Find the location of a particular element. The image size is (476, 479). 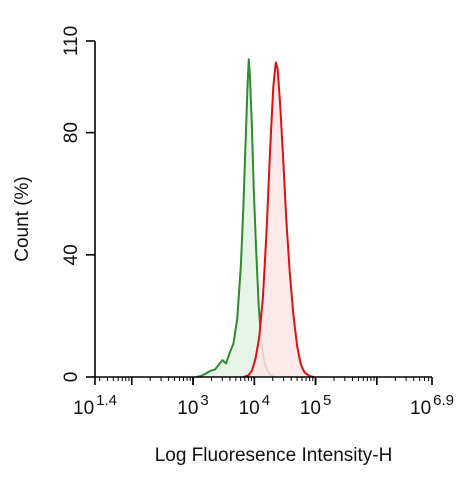

x-tick-label-3: 10 3 is located at coordinates (192, 405).